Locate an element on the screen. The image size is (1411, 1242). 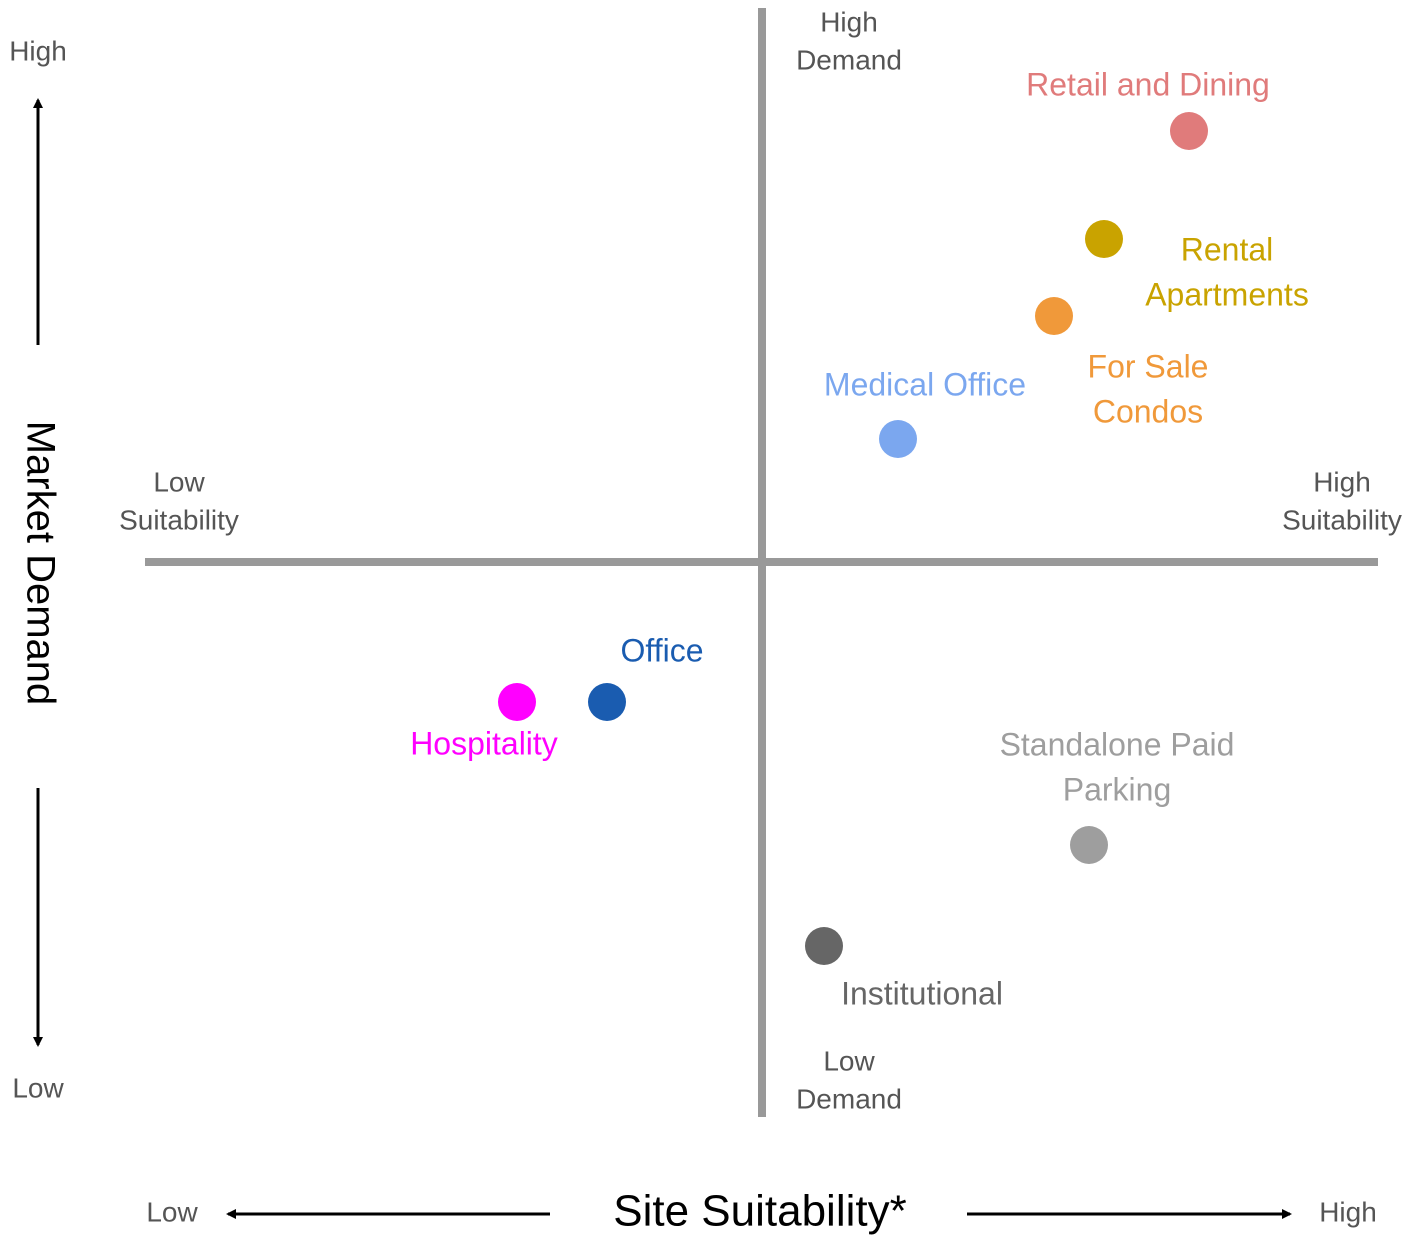
node-label: Parking is located at coordinates (1117, 789).